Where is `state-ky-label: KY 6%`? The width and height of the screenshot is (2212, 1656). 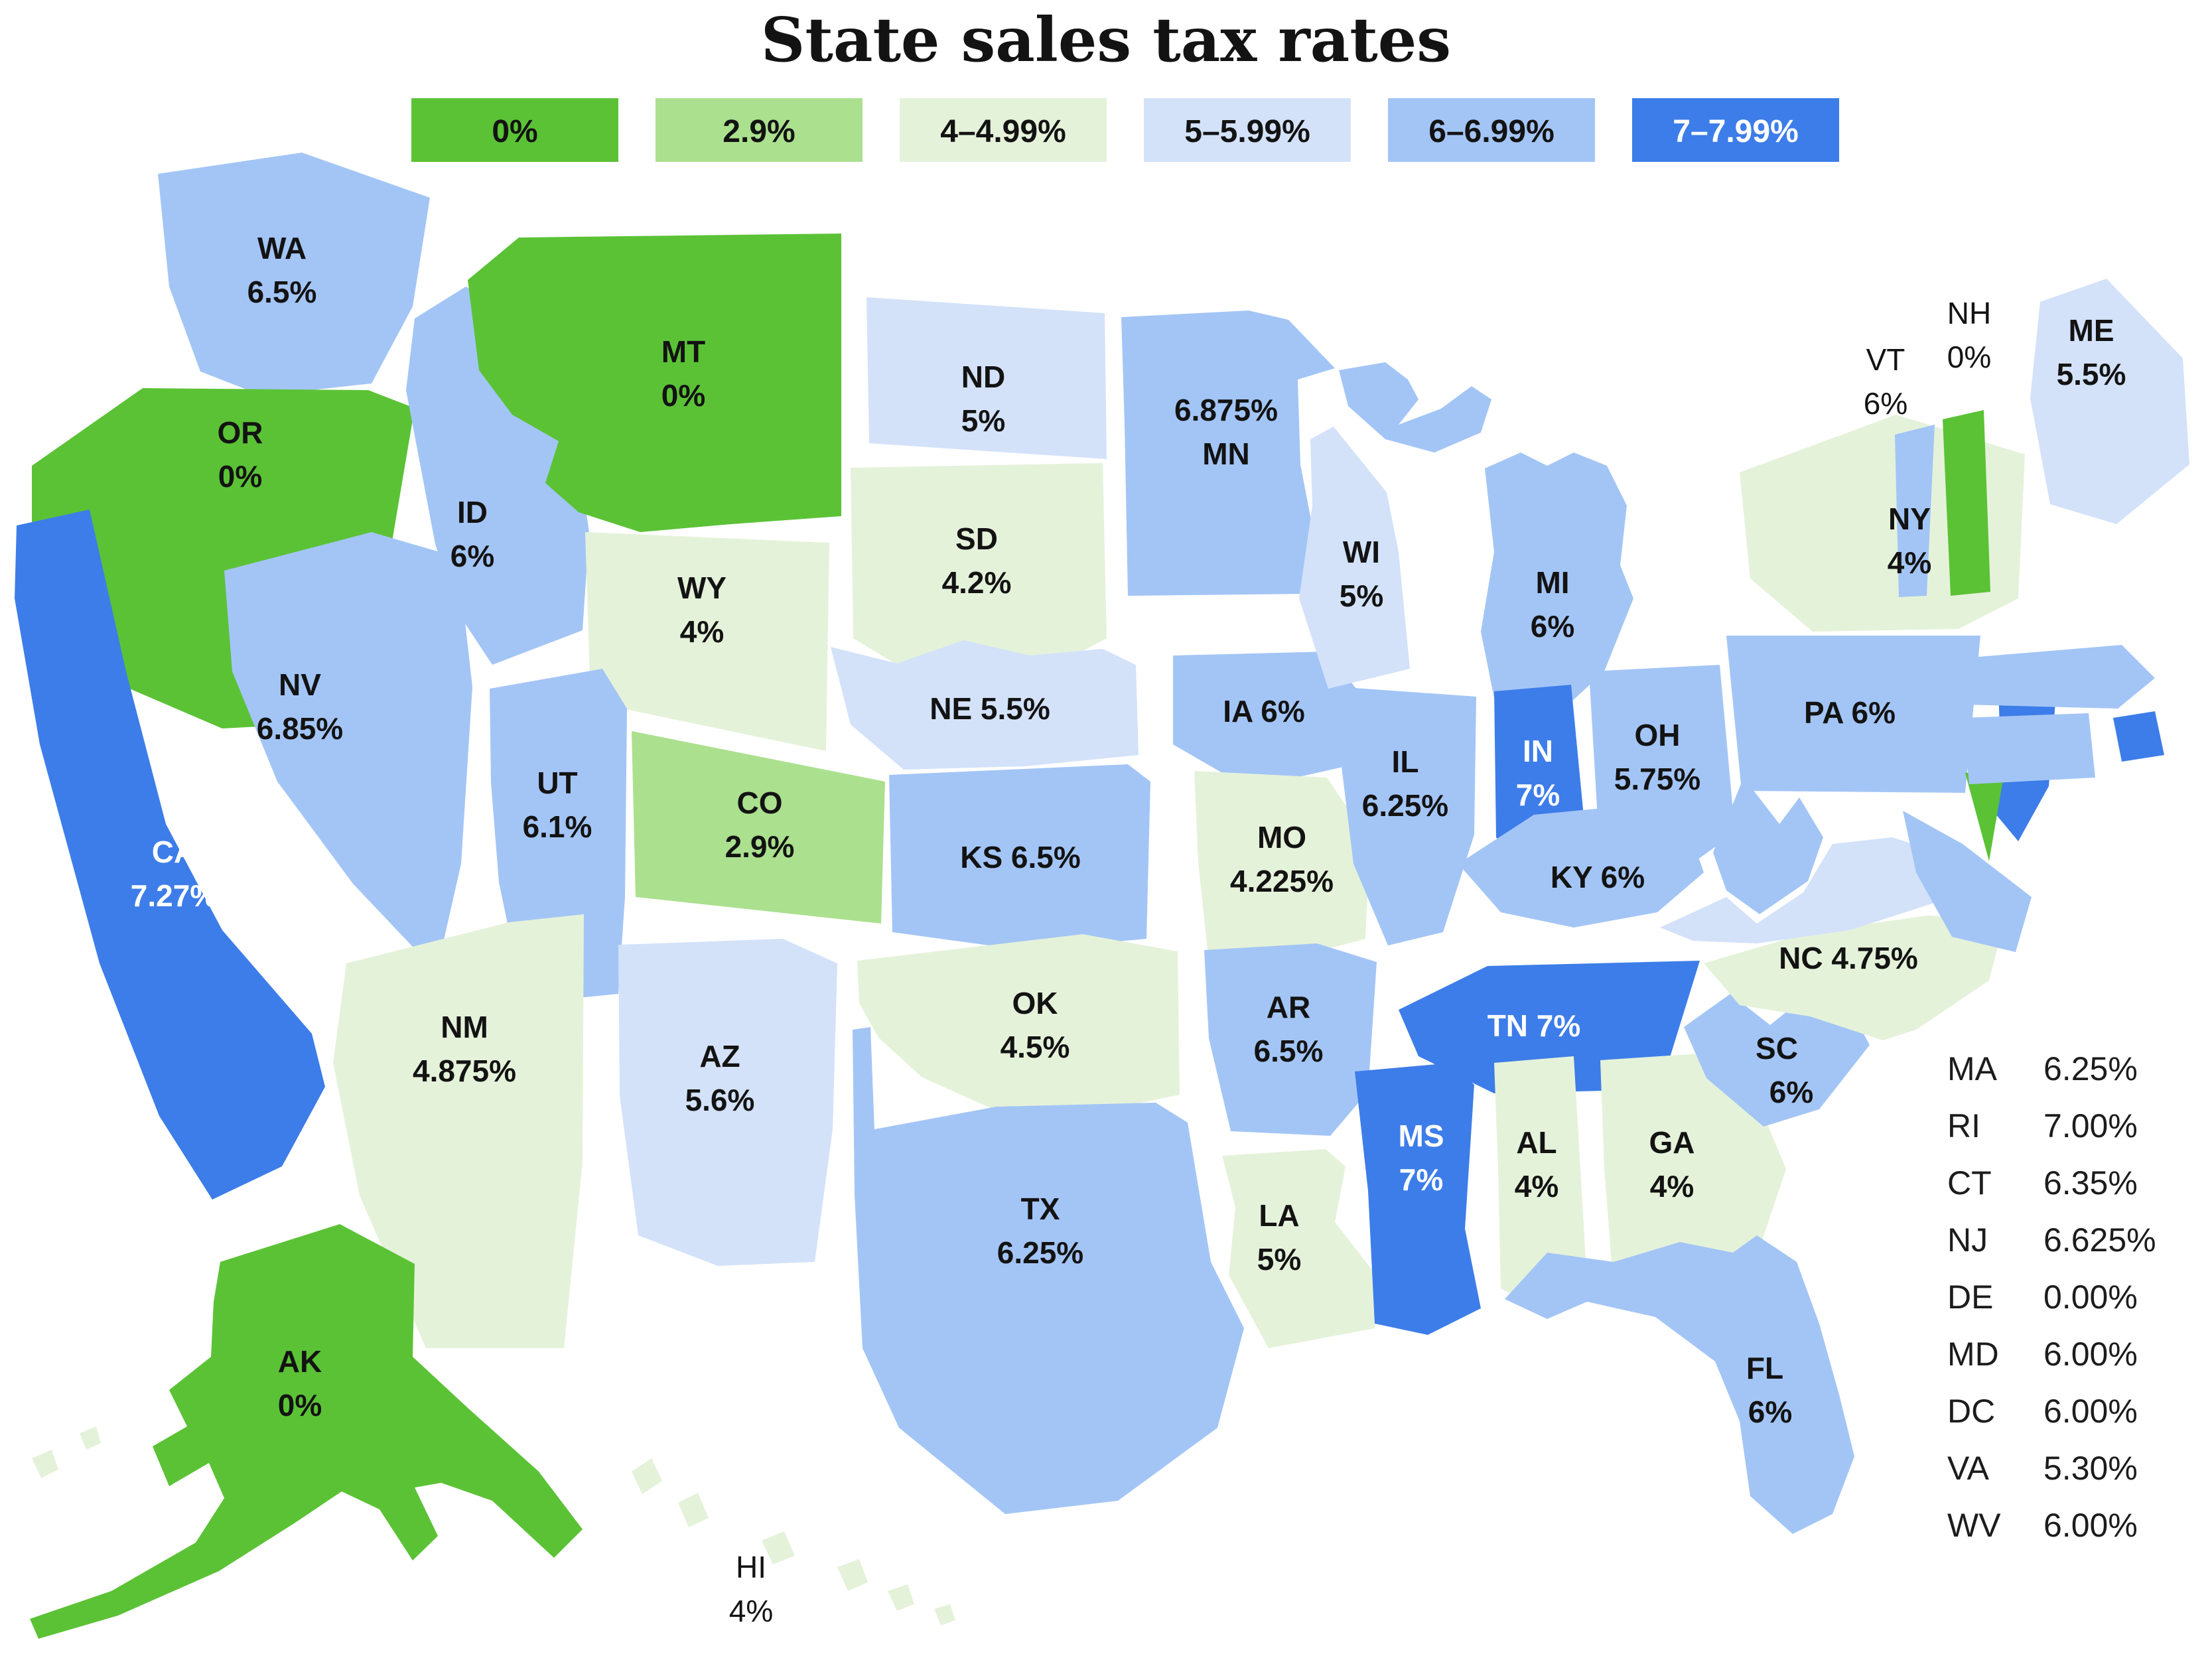 state-ky-label: KY 6% is located at coordinates (1598, 877).